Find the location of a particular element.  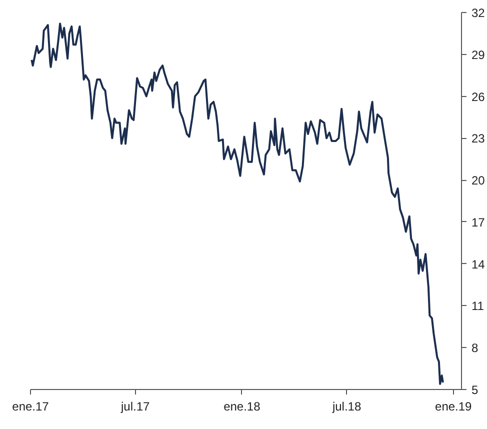

x-tick-label: ene.19 is located at coordinates (453, 407).